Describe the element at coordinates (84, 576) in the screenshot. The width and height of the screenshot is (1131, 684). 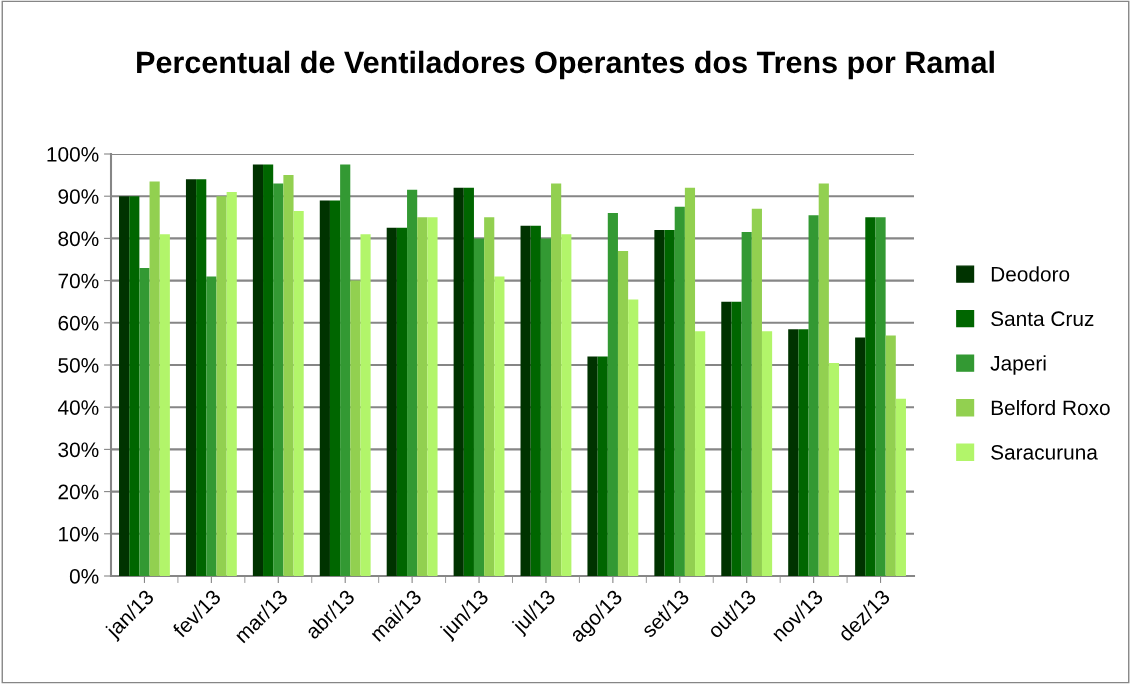
I see `y-tick-label: 0%` at that location.